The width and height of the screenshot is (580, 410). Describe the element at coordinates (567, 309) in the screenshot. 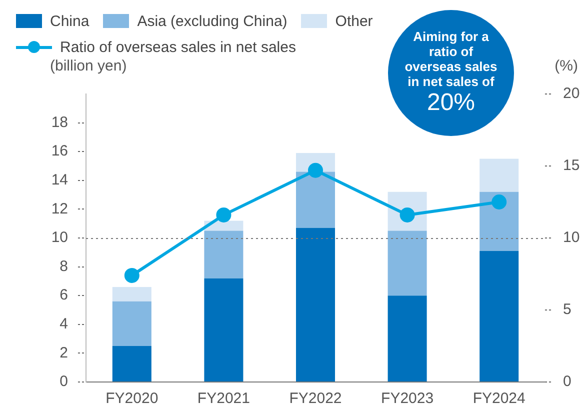

I see `y2-tick-label: 5` at that location.